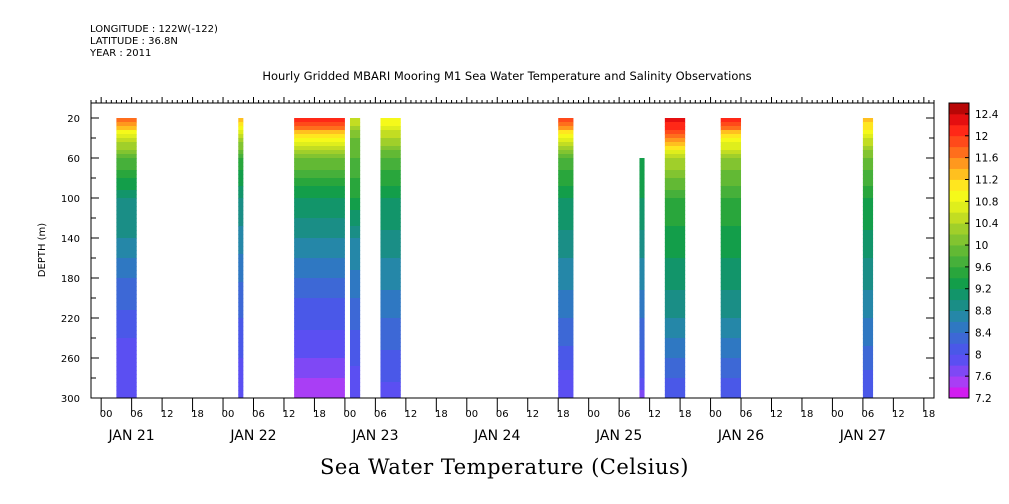 Image resolution: width=1009 pixels, height=504 pixels. I want to click on x-tick-label: 00, so click(715, 414).